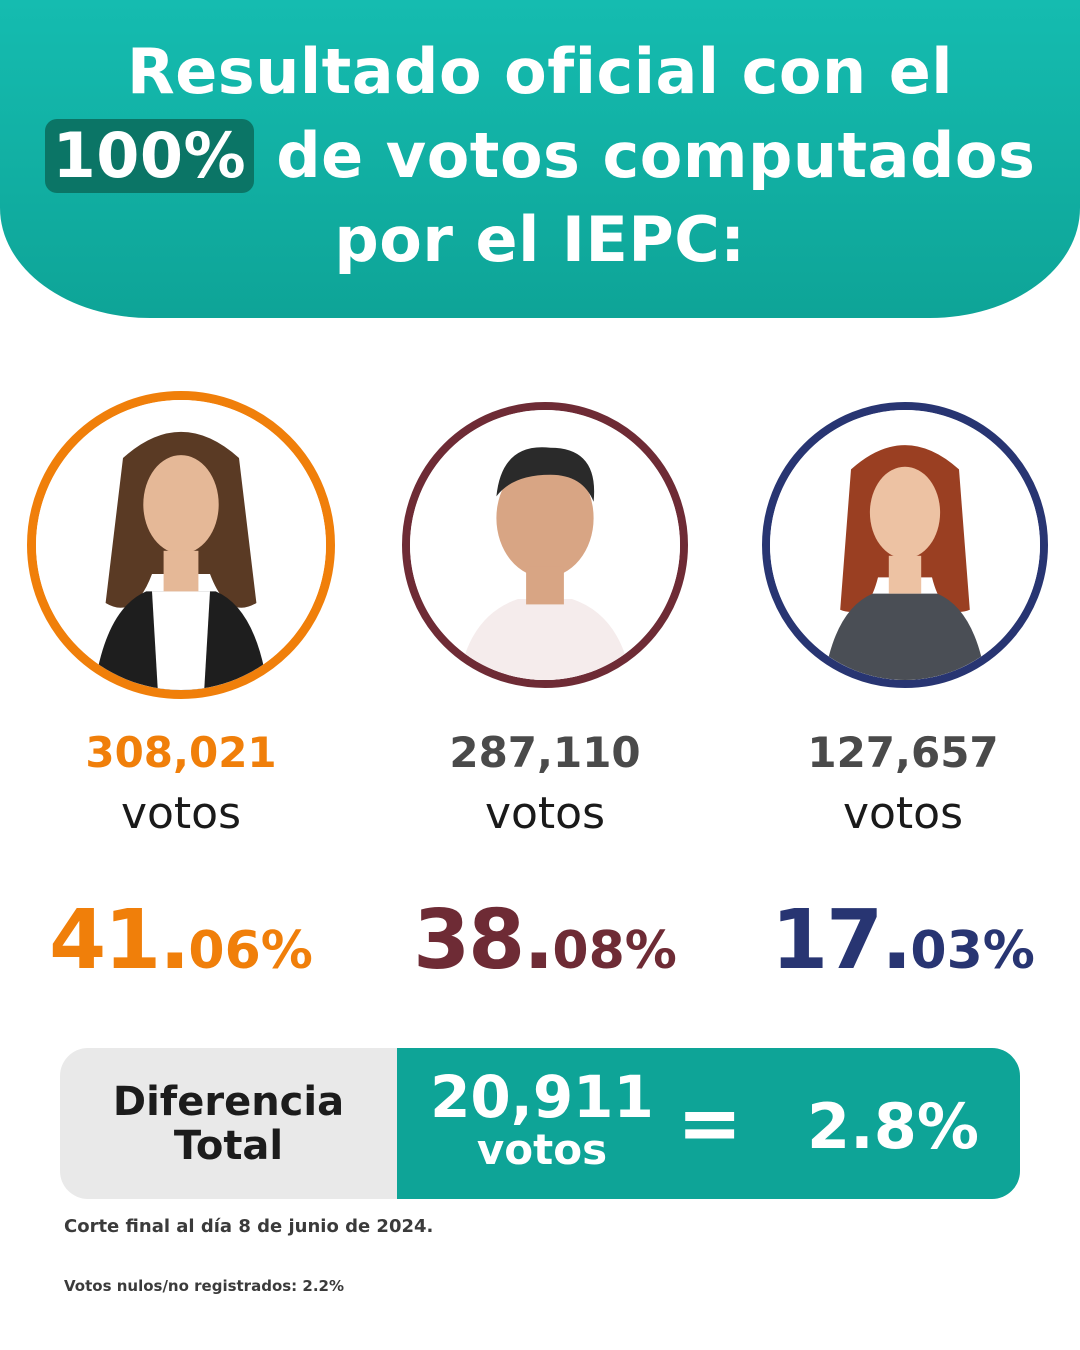 This screenshot has height=1350, width=1080. What do you see at coordinates (545, 813) in the screenshot?
I see `candidate-2-votes-label: votos` at bounding box center [545, 813].